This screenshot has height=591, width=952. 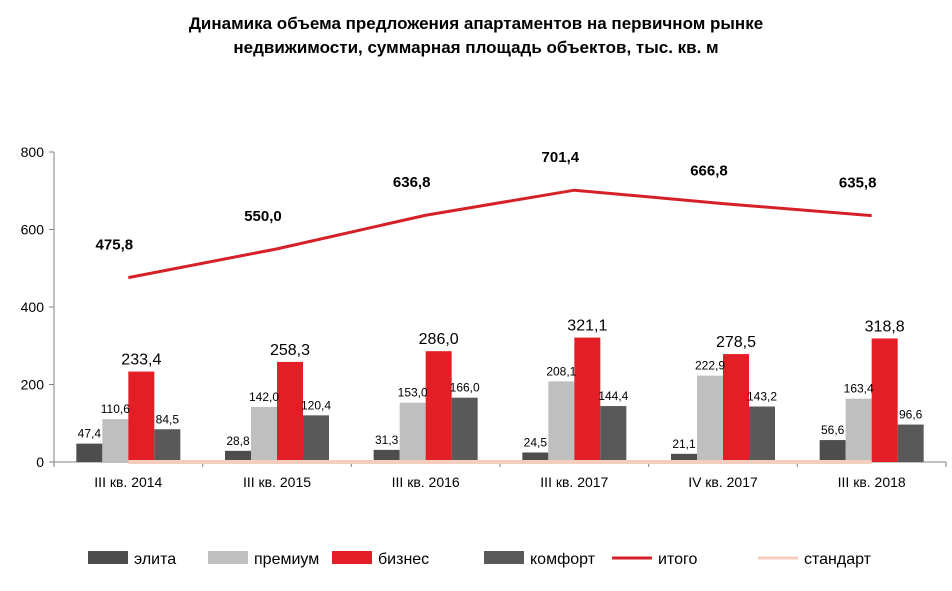 What do you see at coordinates (264, 397) in the screenshot?
I see `data-label-премиум: 142,0` at bounding box center [264, 397].